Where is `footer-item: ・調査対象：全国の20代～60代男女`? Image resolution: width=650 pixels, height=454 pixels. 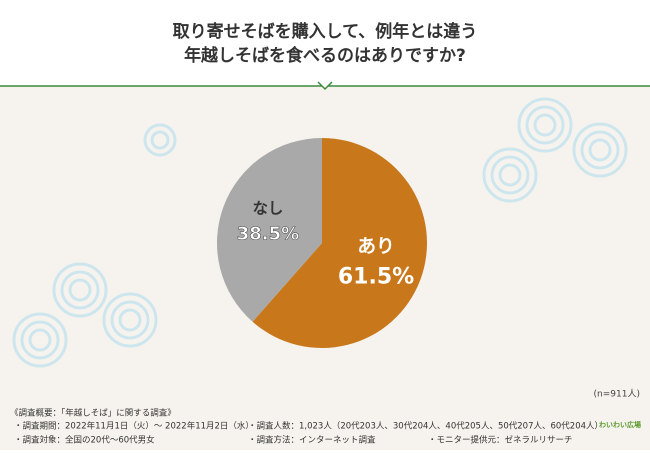
footer-item: ・調査対象：全国の20代～60代男女 is located at coordinates (84, 440).